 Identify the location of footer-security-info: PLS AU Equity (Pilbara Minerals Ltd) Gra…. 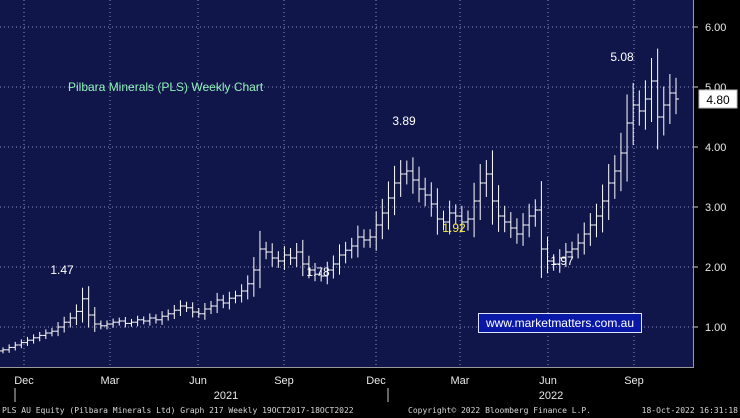
(178, 410).